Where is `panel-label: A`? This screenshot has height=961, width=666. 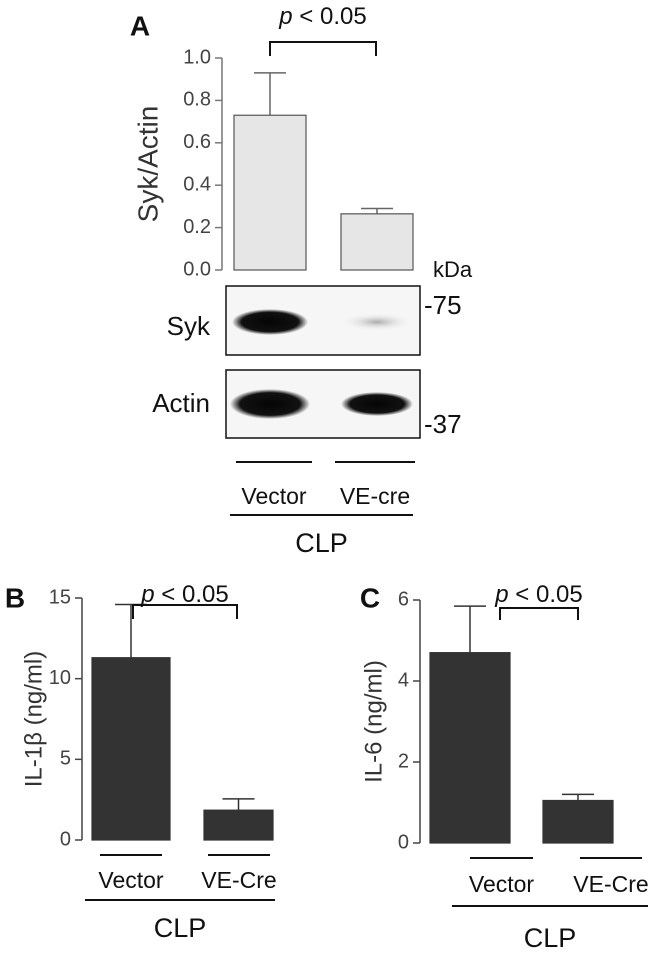
panel-label: A is located at coordinates (140, 25).